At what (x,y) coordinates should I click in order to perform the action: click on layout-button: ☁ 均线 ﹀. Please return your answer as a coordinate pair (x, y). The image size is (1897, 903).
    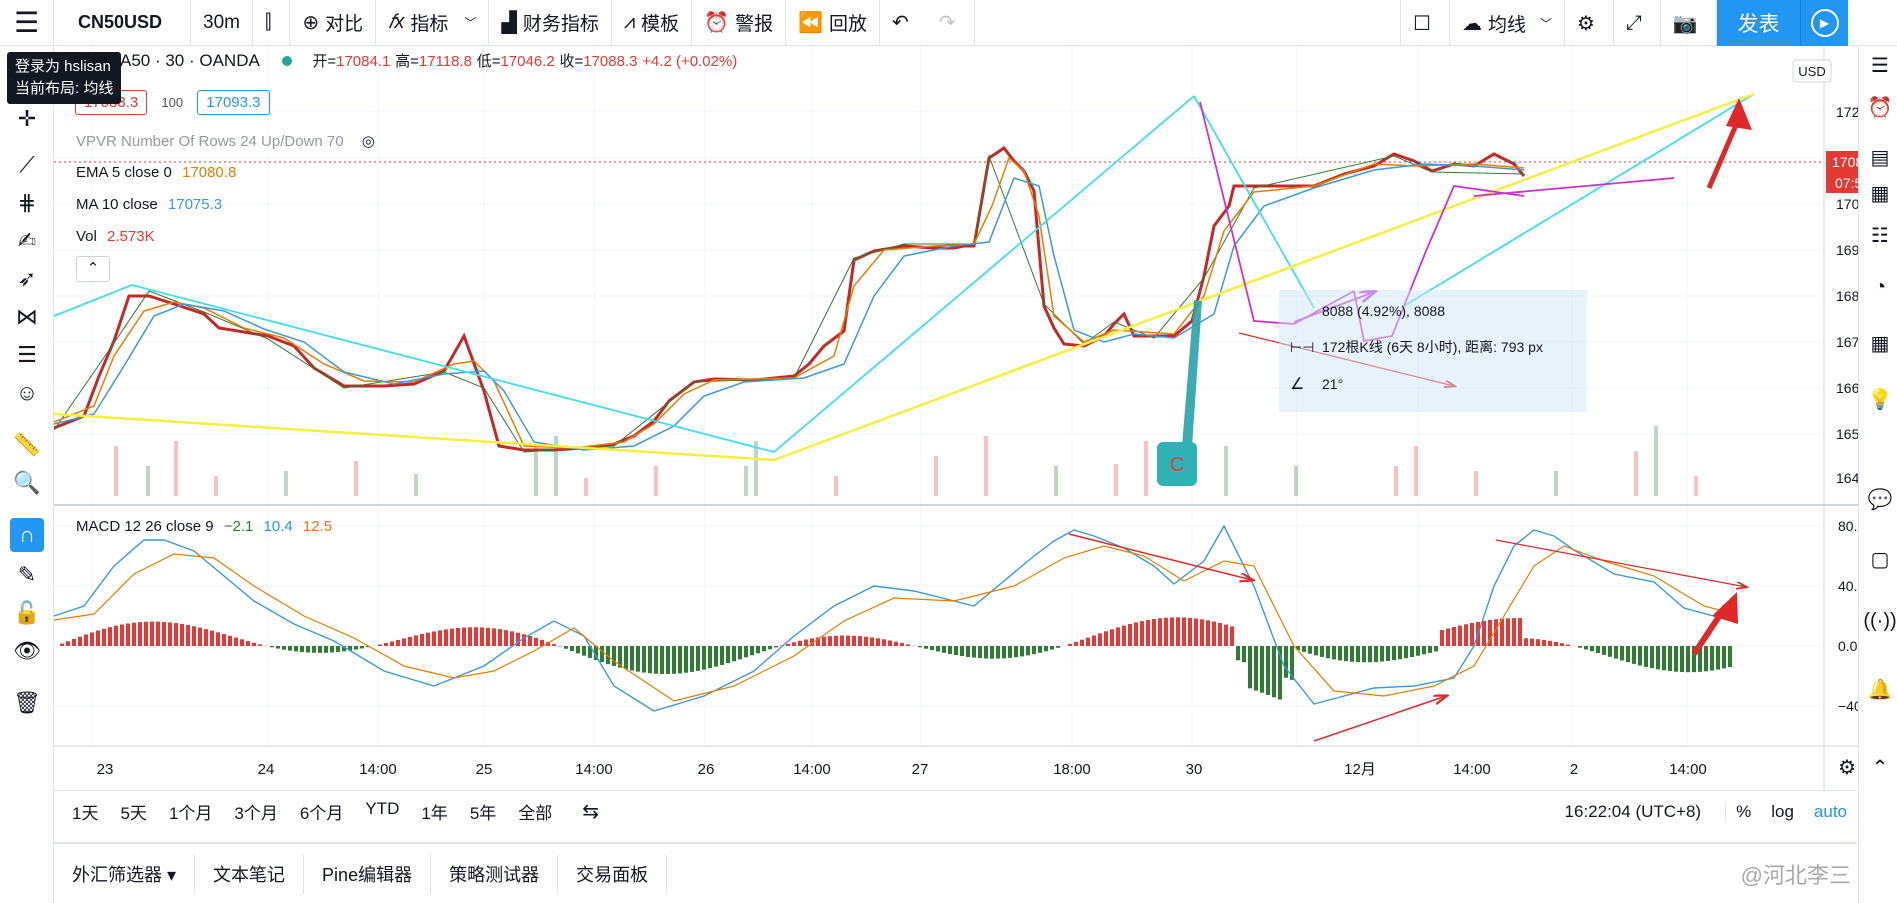
    Looking at the image, I should click on (1507, 23).